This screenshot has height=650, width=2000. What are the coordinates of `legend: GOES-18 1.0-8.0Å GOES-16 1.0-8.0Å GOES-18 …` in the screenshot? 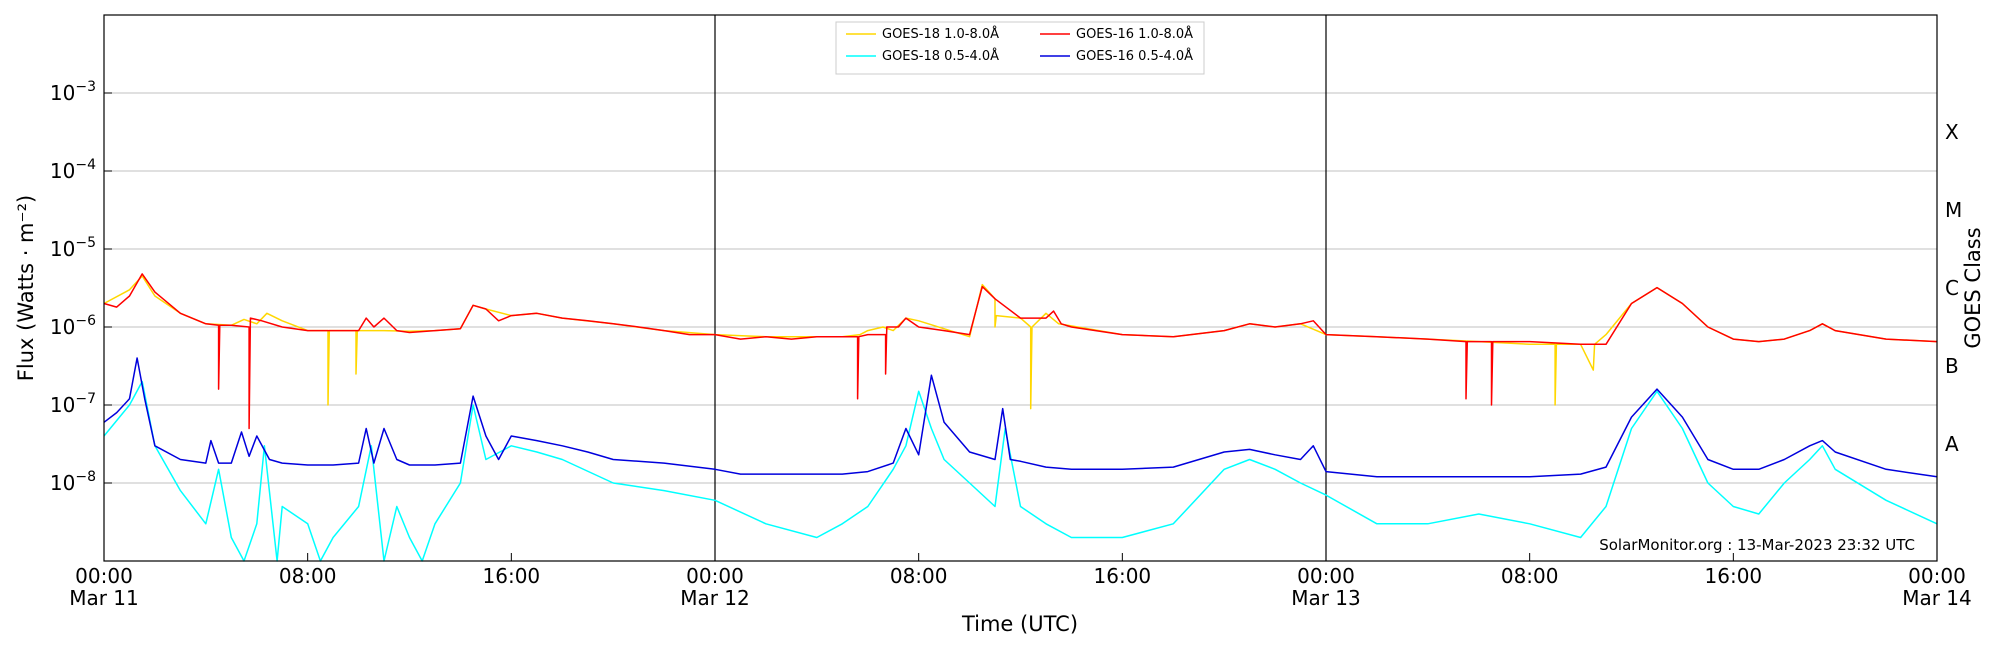 It's located at (1020, 48).